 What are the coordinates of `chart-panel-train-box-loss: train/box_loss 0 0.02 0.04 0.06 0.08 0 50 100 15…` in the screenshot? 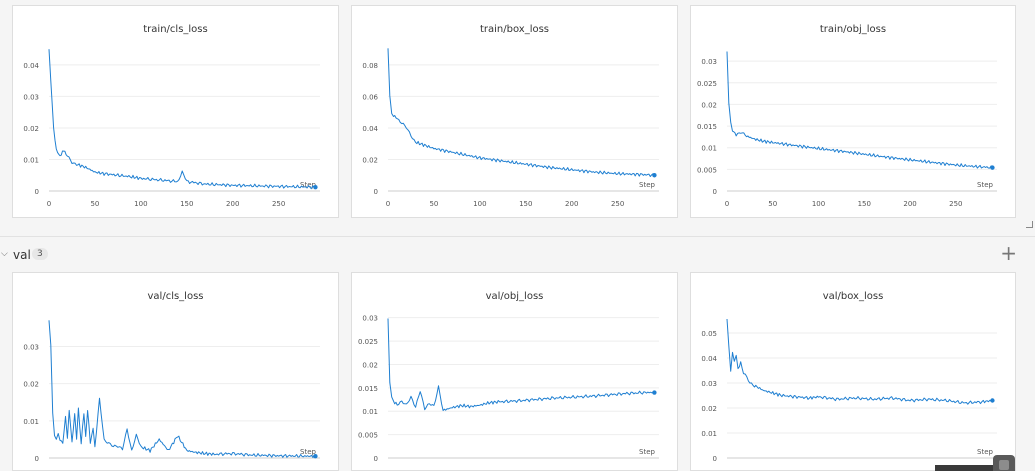 It's located at (514, 111).